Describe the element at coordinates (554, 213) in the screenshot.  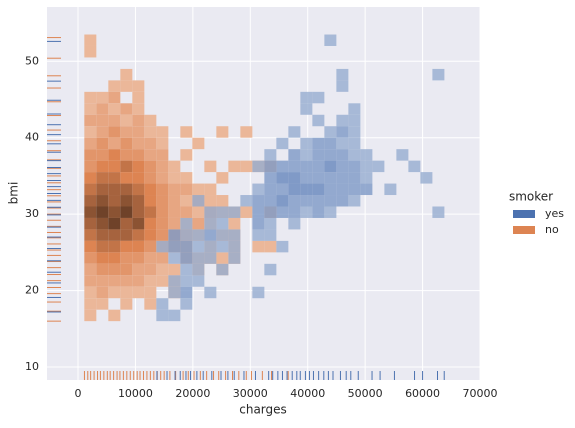
I see `legend-label: yes` at that location.